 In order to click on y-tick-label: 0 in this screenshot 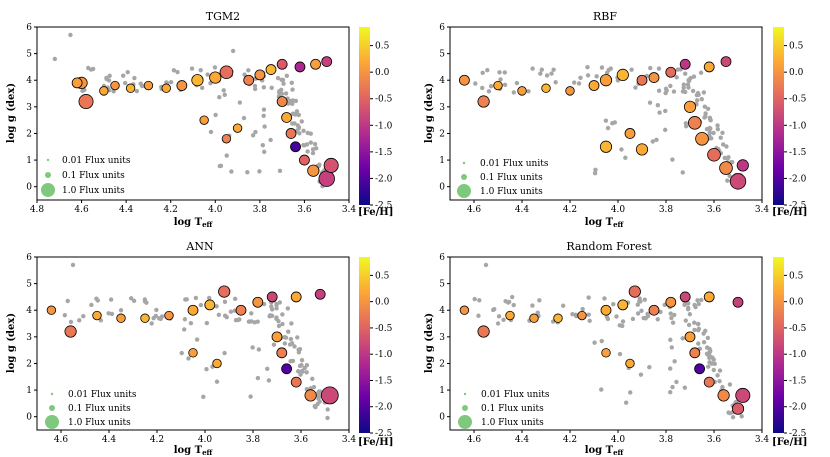, I will do `click(442, 188)`.